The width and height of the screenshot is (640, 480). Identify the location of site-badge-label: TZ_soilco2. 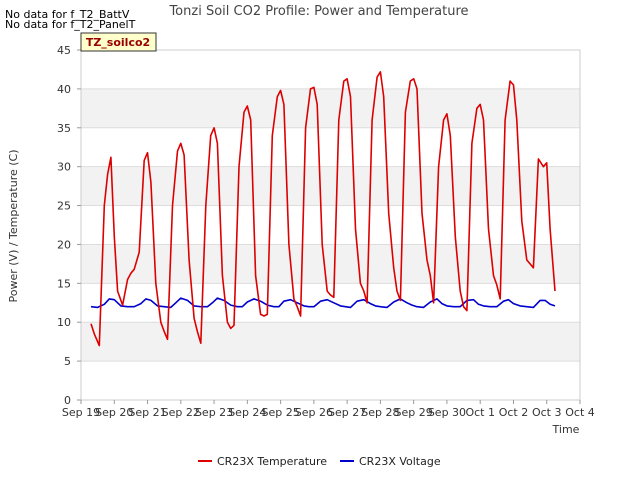
(118, 42).